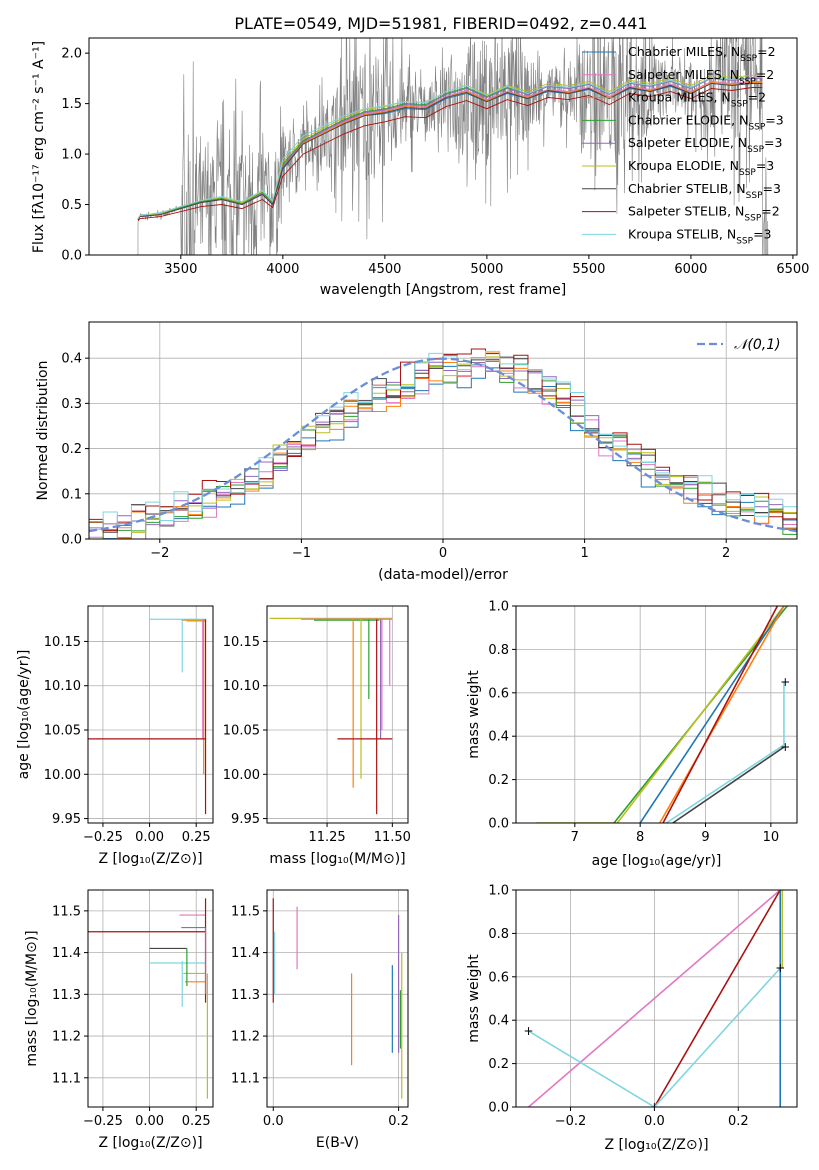 Image resolution: width=819 pixels, height=1170 pixels. I want to click on gaussian-curve, so click(443, 445).